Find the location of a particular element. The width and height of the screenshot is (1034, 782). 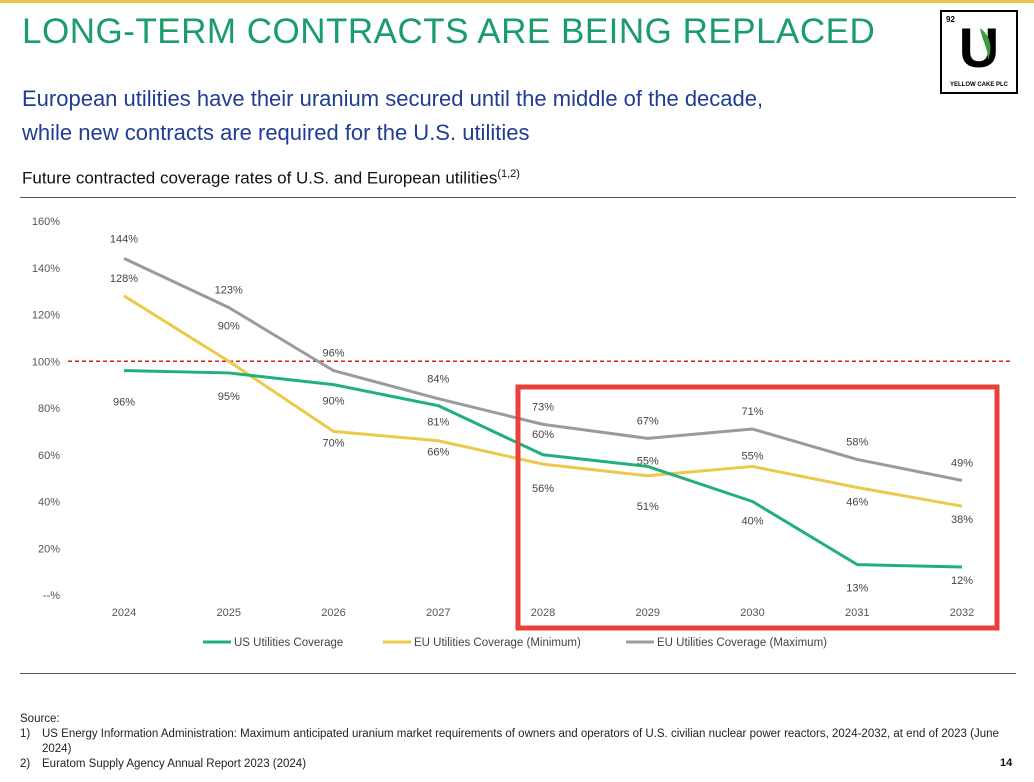

data-label-eu_min: 128% is located at coordinates (124, 279).